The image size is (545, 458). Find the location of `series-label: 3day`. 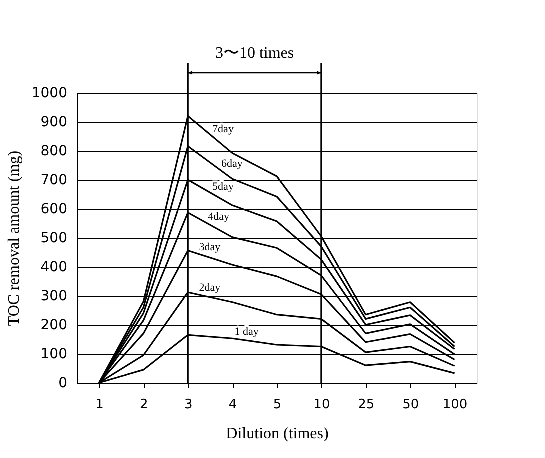

series-label: 3day is located at coordinates (210, 247).